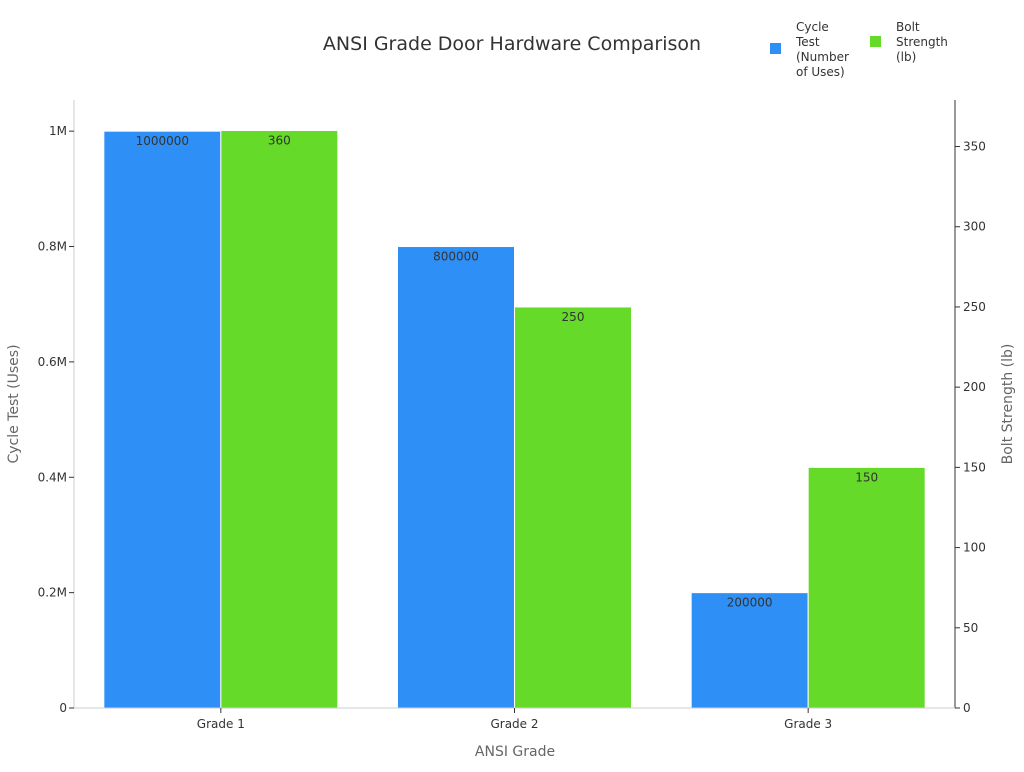 Image resolution: width=1024 pixels, height=772 pixels. What do you see at coordinates (52, 247) in the screenshot?
I see `y-tick-label: 0.8M` at bounding box center [52, 247].